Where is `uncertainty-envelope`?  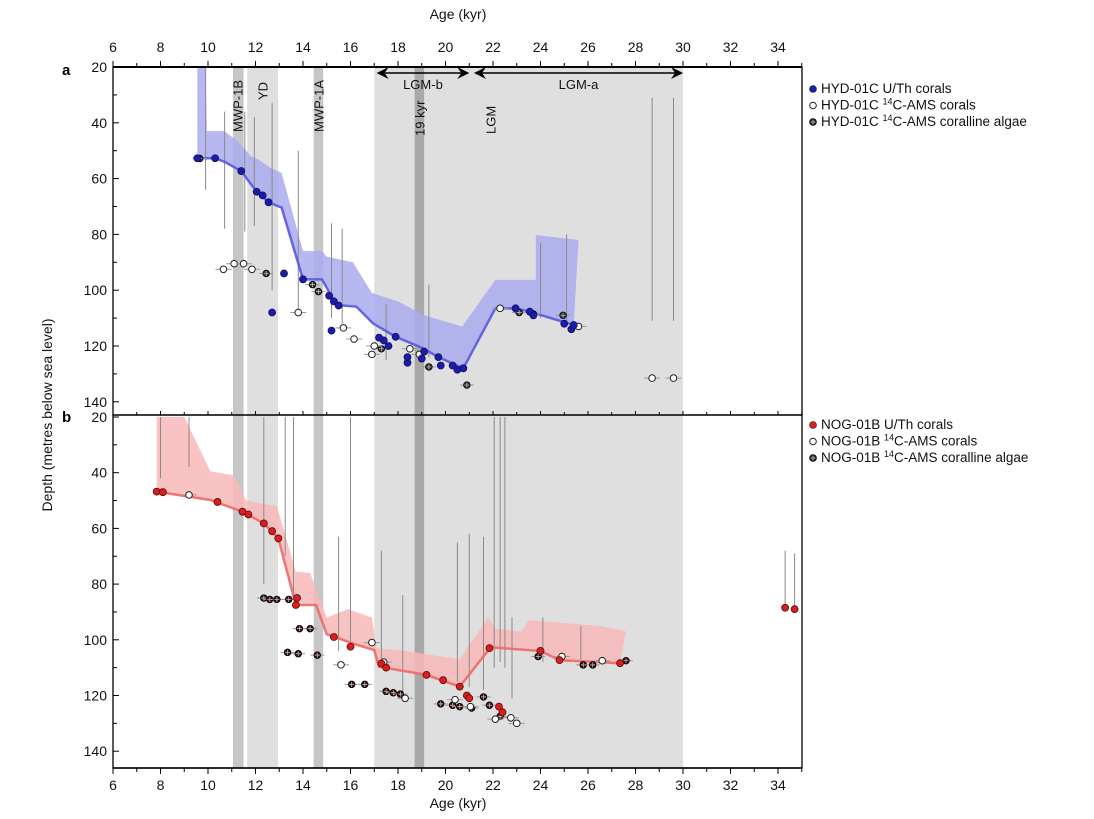
uncertainty-envelope is located at coordinates (388, 218).